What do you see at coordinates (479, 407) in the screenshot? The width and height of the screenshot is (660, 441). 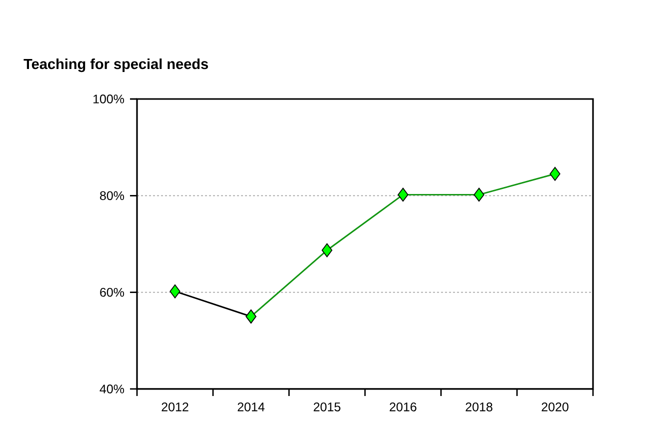 I see `x-tick-label: 2018` at bounding box center [479, 407].